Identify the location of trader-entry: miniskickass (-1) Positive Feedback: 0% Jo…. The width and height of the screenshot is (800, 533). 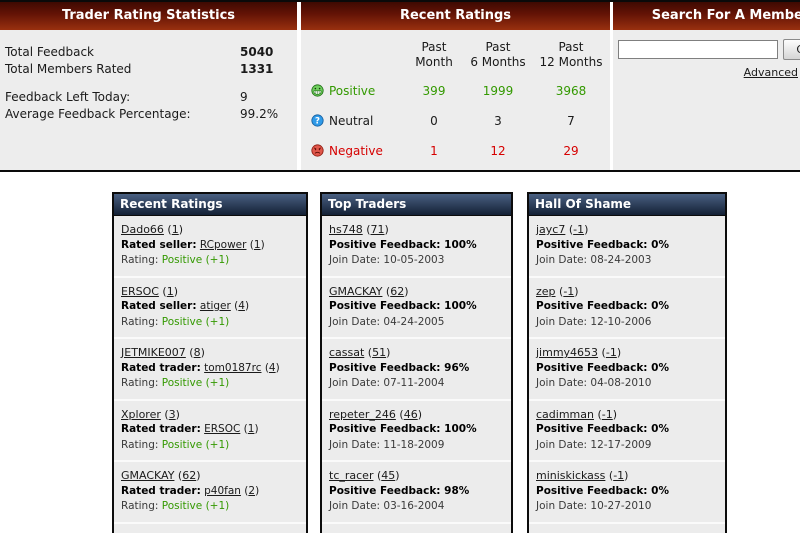
(627, 491).